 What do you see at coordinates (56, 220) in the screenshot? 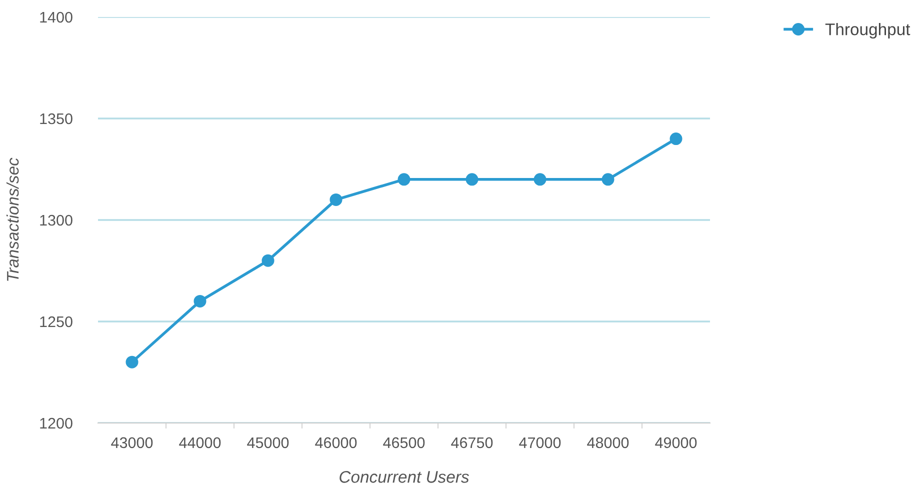
I see `y-tick-label: 1300` at bounding box center [56, 220].